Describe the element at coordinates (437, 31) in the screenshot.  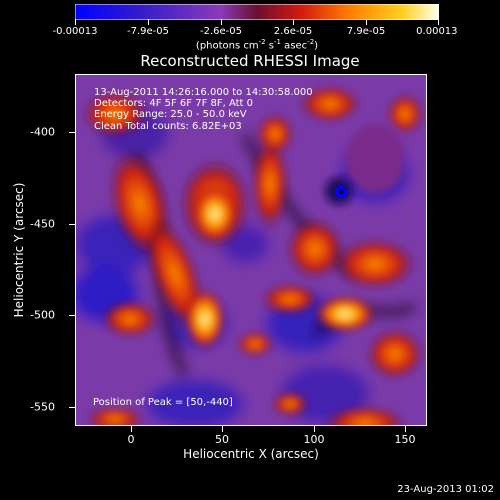
I see `colorbar-tick-label: 0.00013` at that location.